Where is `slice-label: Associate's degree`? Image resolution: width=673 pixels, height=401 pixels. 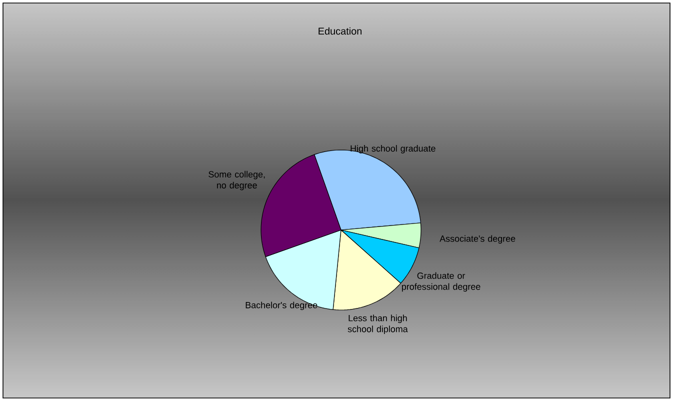
slice-label: Associate's degree is located at coordinates (478, 239).